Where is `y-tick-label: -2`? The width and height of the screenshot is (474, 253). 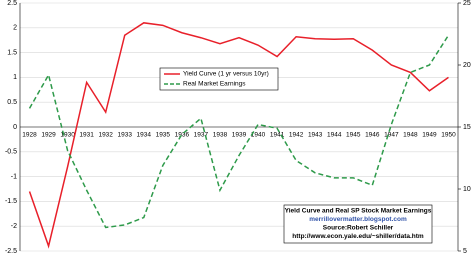 y-tick-label: -2 is located at coordinates (14, 226).